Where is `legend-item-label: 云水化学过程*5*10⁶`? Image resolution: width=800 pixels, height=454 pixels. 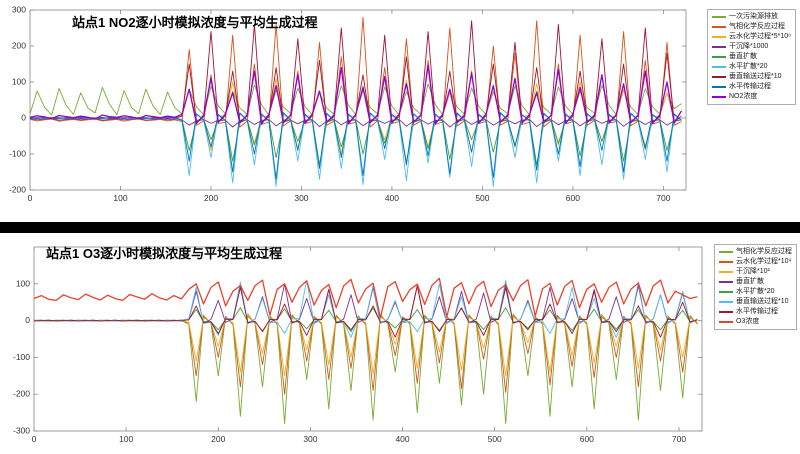
legend-item-label: 云水化学过程*5*10⁶ is located at coordinates (759, 36).